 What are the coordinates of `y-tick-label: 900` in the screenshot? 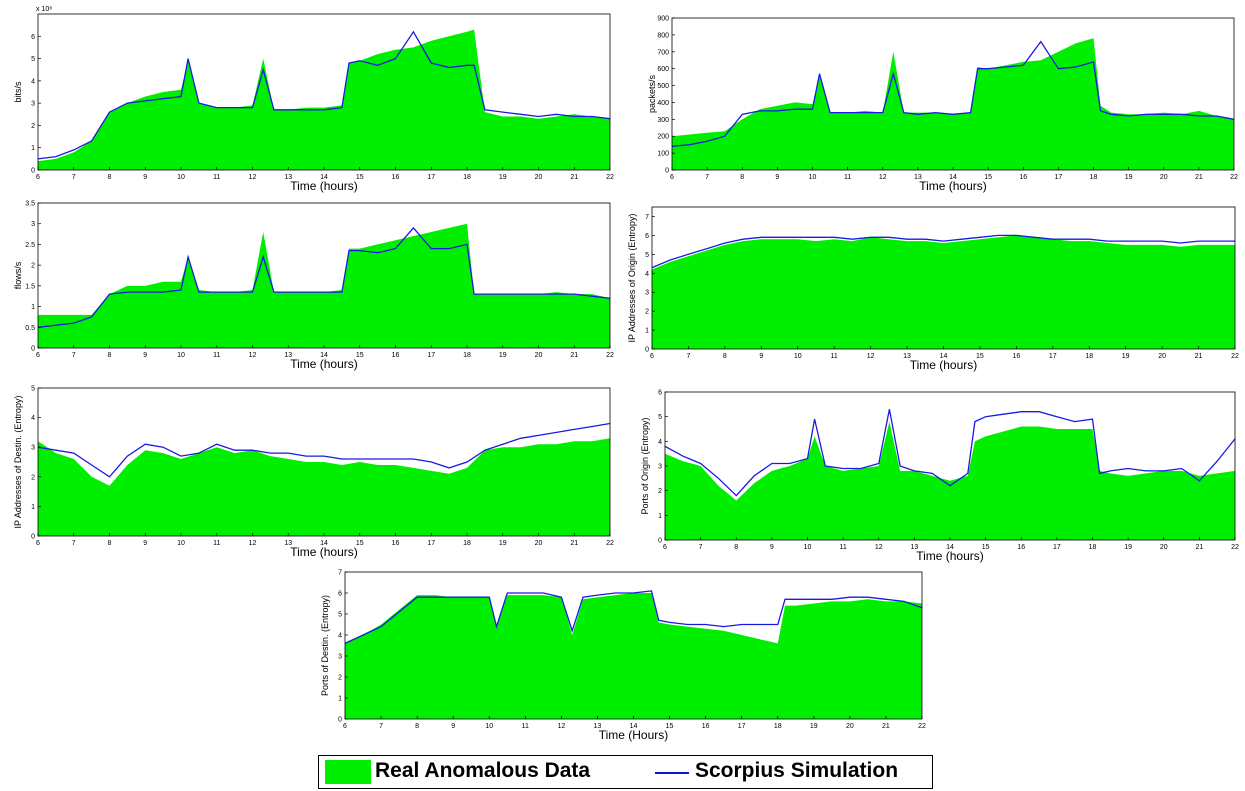 It's located at (663, 19).